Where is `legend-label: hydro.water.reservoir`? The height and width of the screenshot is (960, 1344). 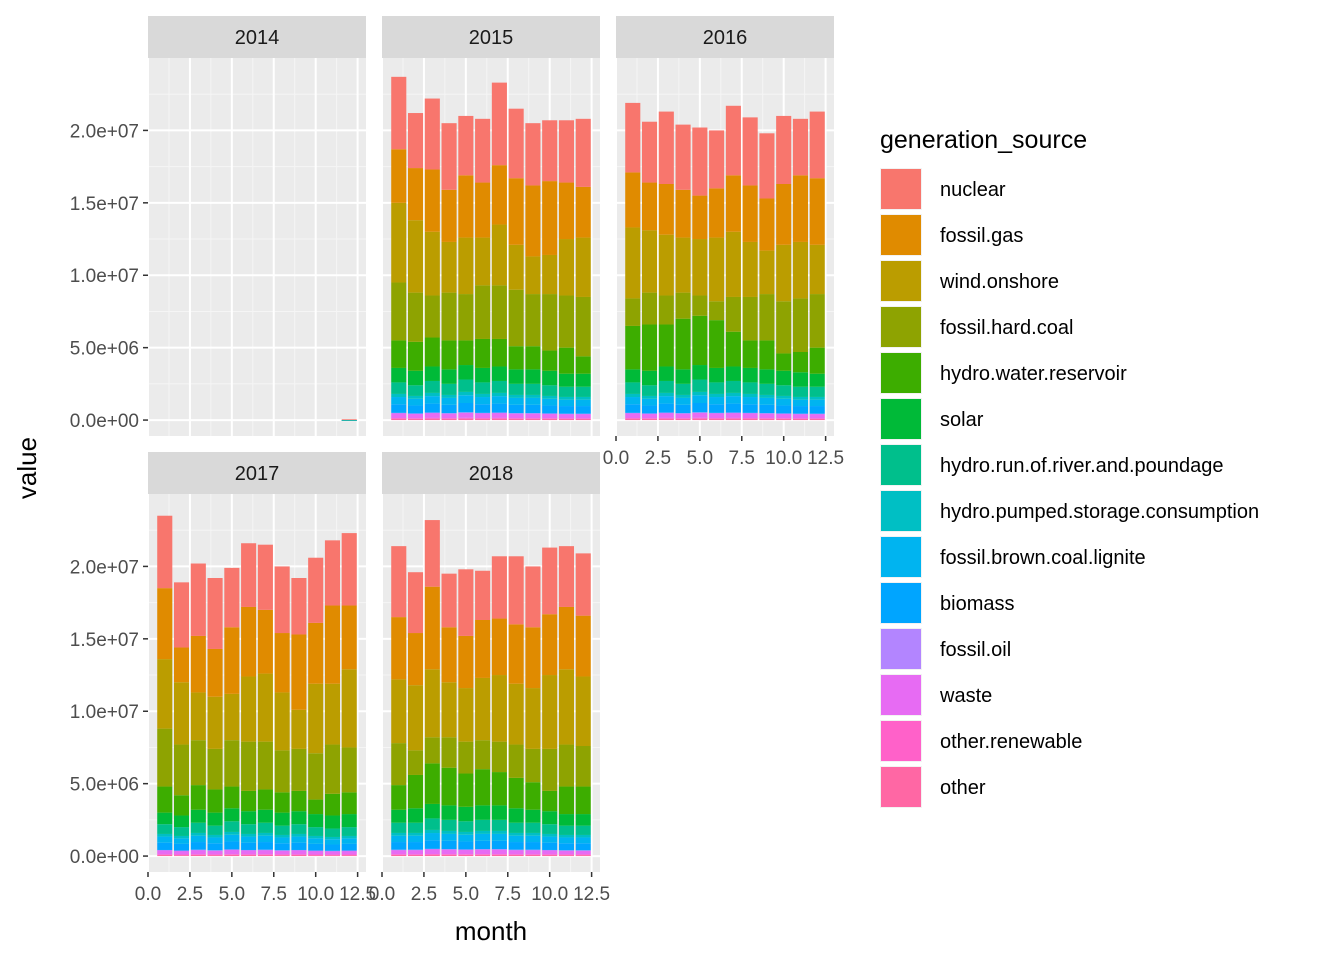
legend-label: hydro.water.reservoir is located at coordinates (1033, 374).